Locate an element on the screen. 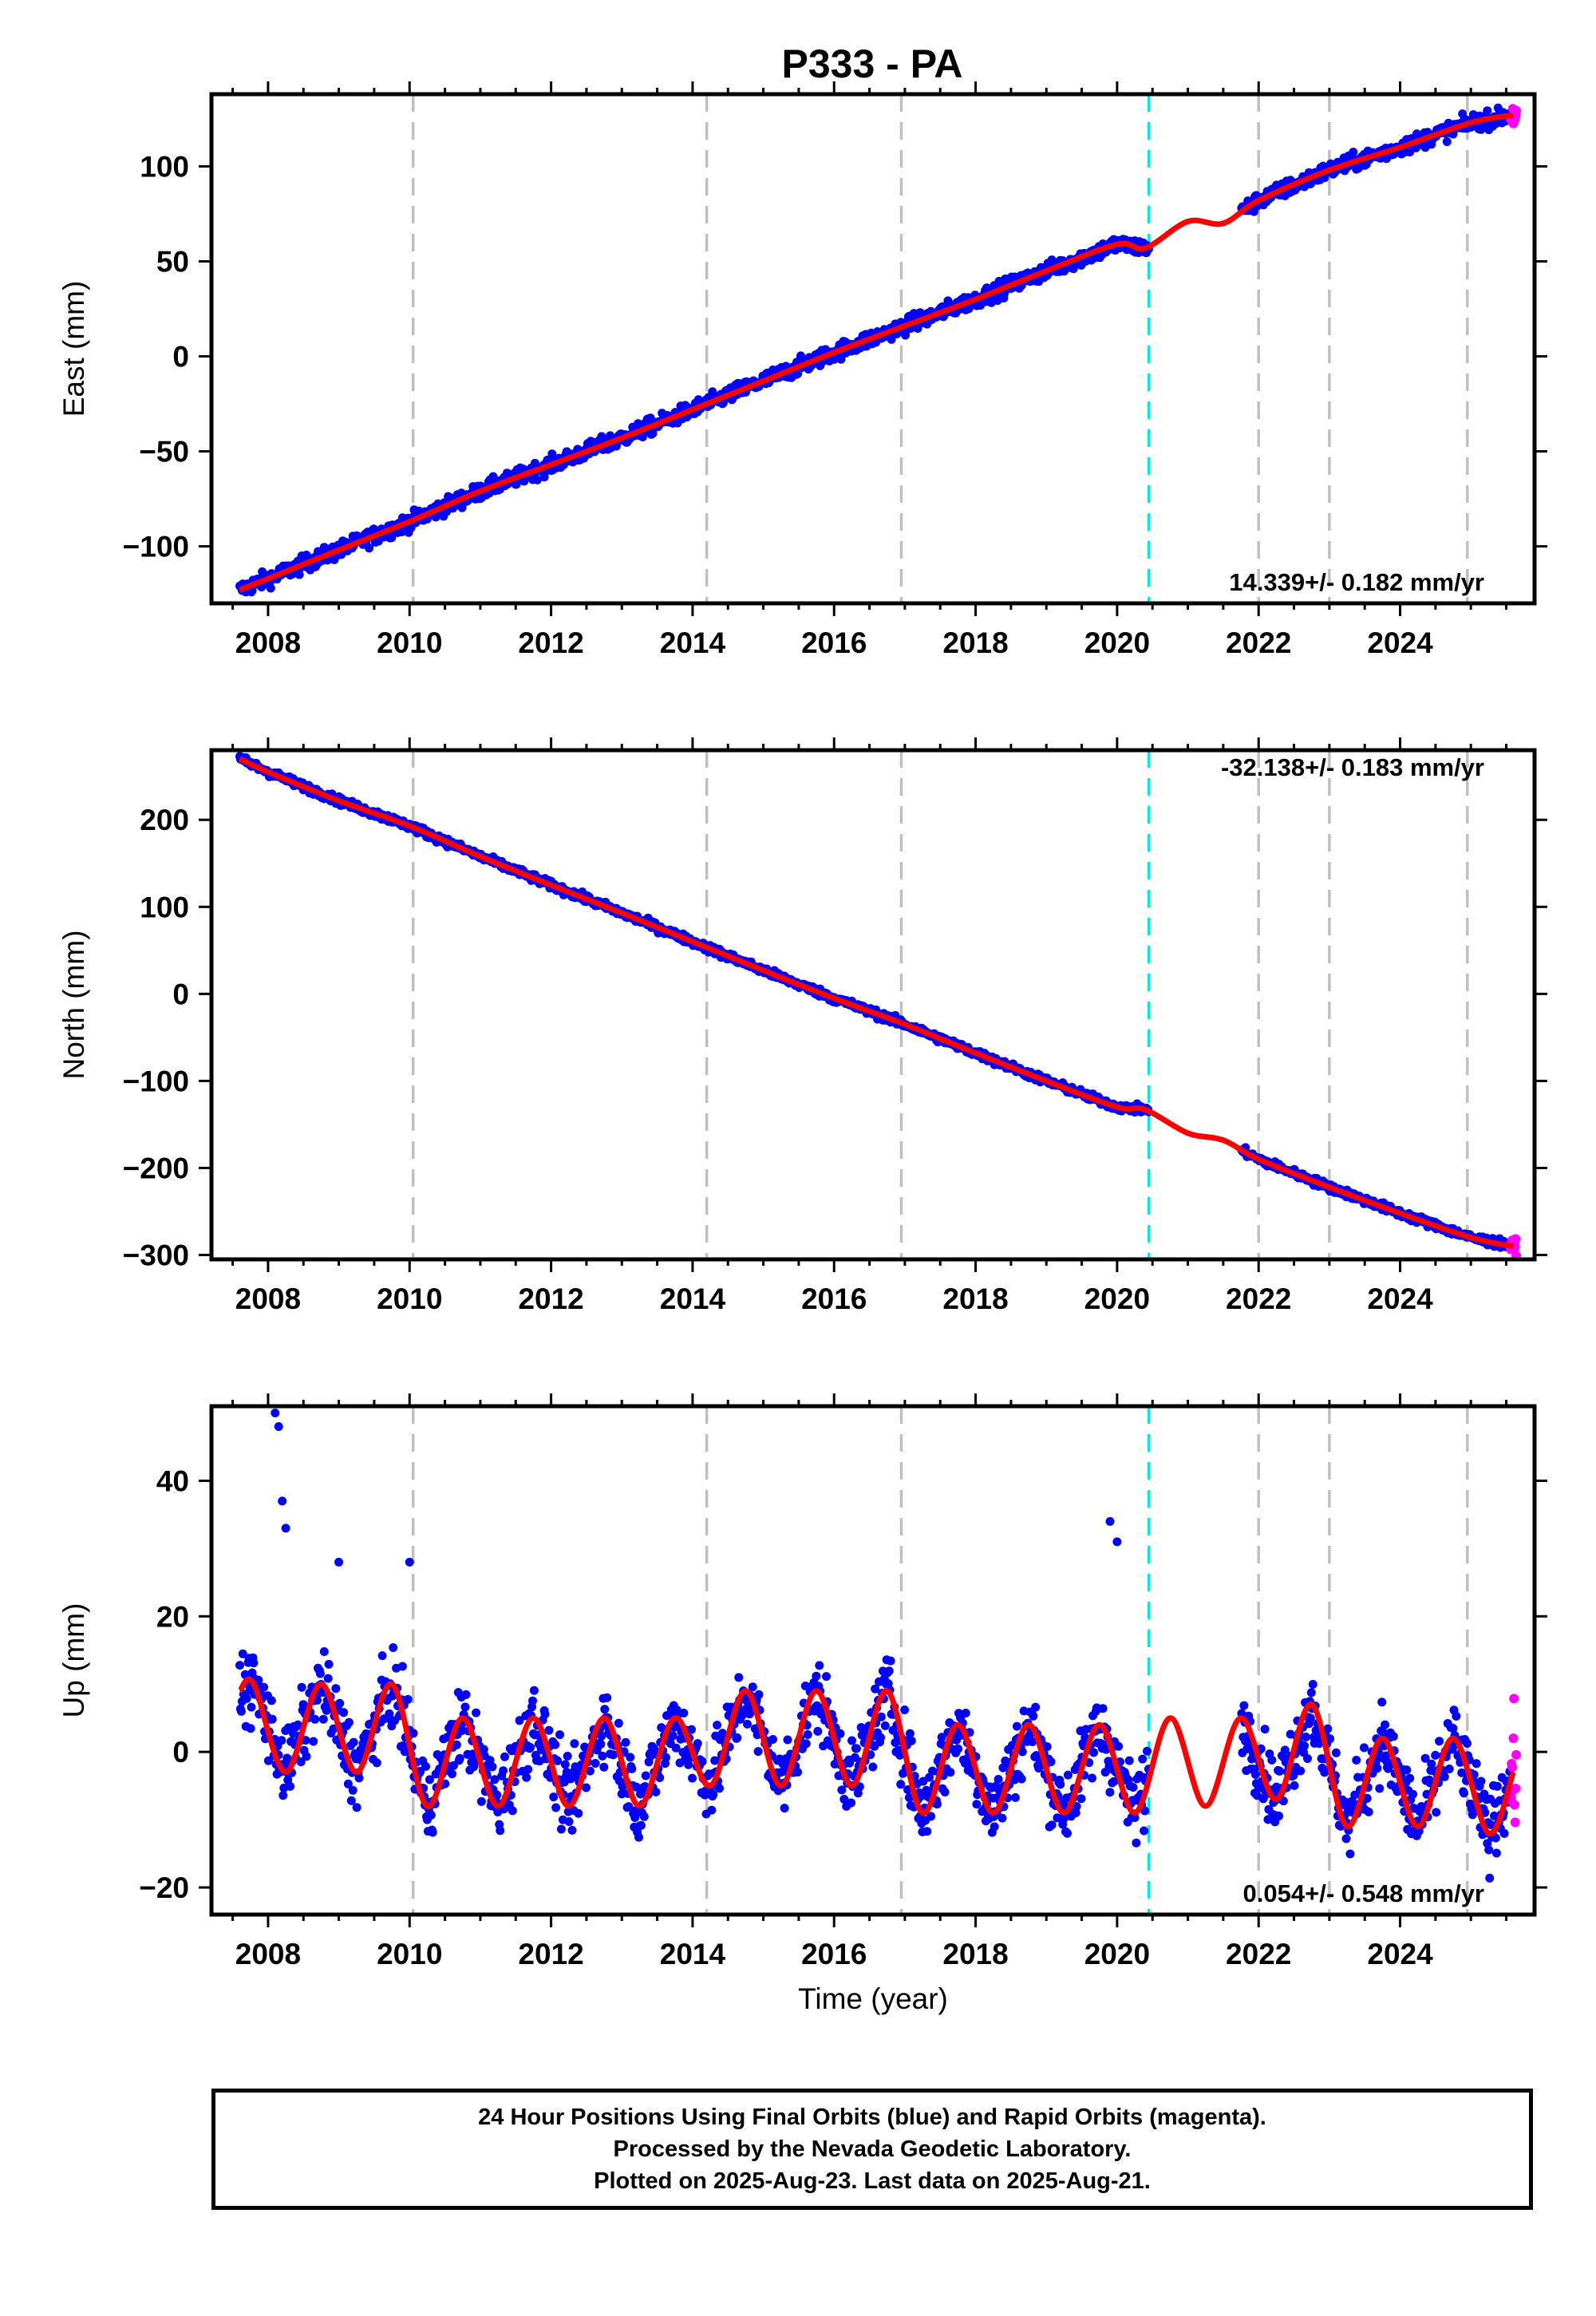 This screenshot has width=1596, height=2316. y-tick-label: −100 is located at coordinates (156, 547).